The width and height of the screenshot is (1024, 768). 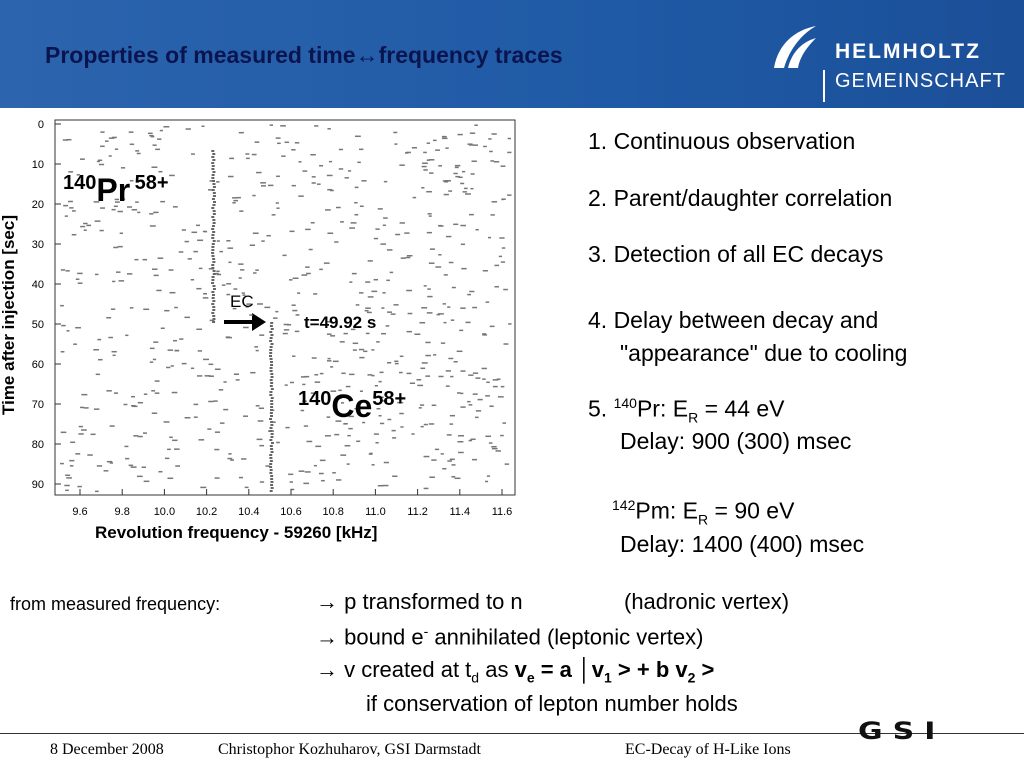 I want to click on text: = 44 eV, so click(x=741, y=408).